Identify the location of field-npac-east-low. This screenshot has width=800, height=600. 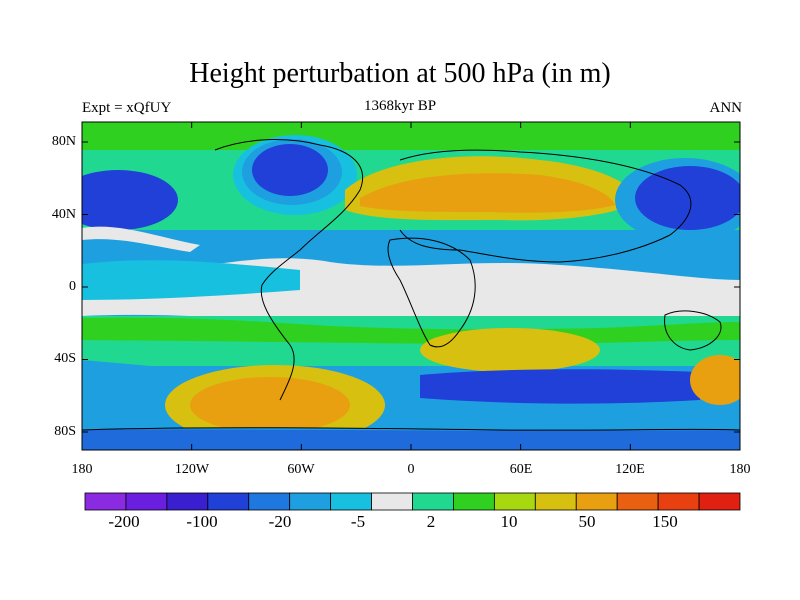
(687, 198).